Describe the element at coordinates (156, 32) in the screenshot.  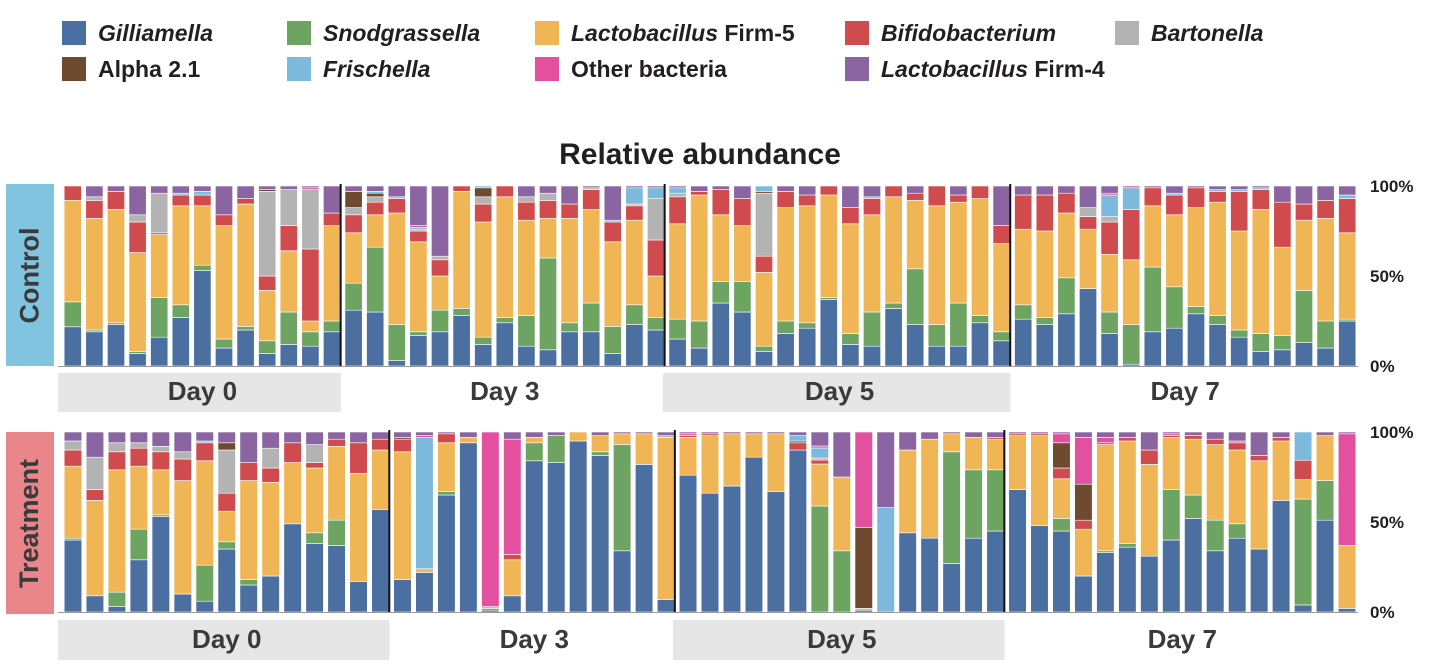
I see `legend-label: Gilliamella` at that location.